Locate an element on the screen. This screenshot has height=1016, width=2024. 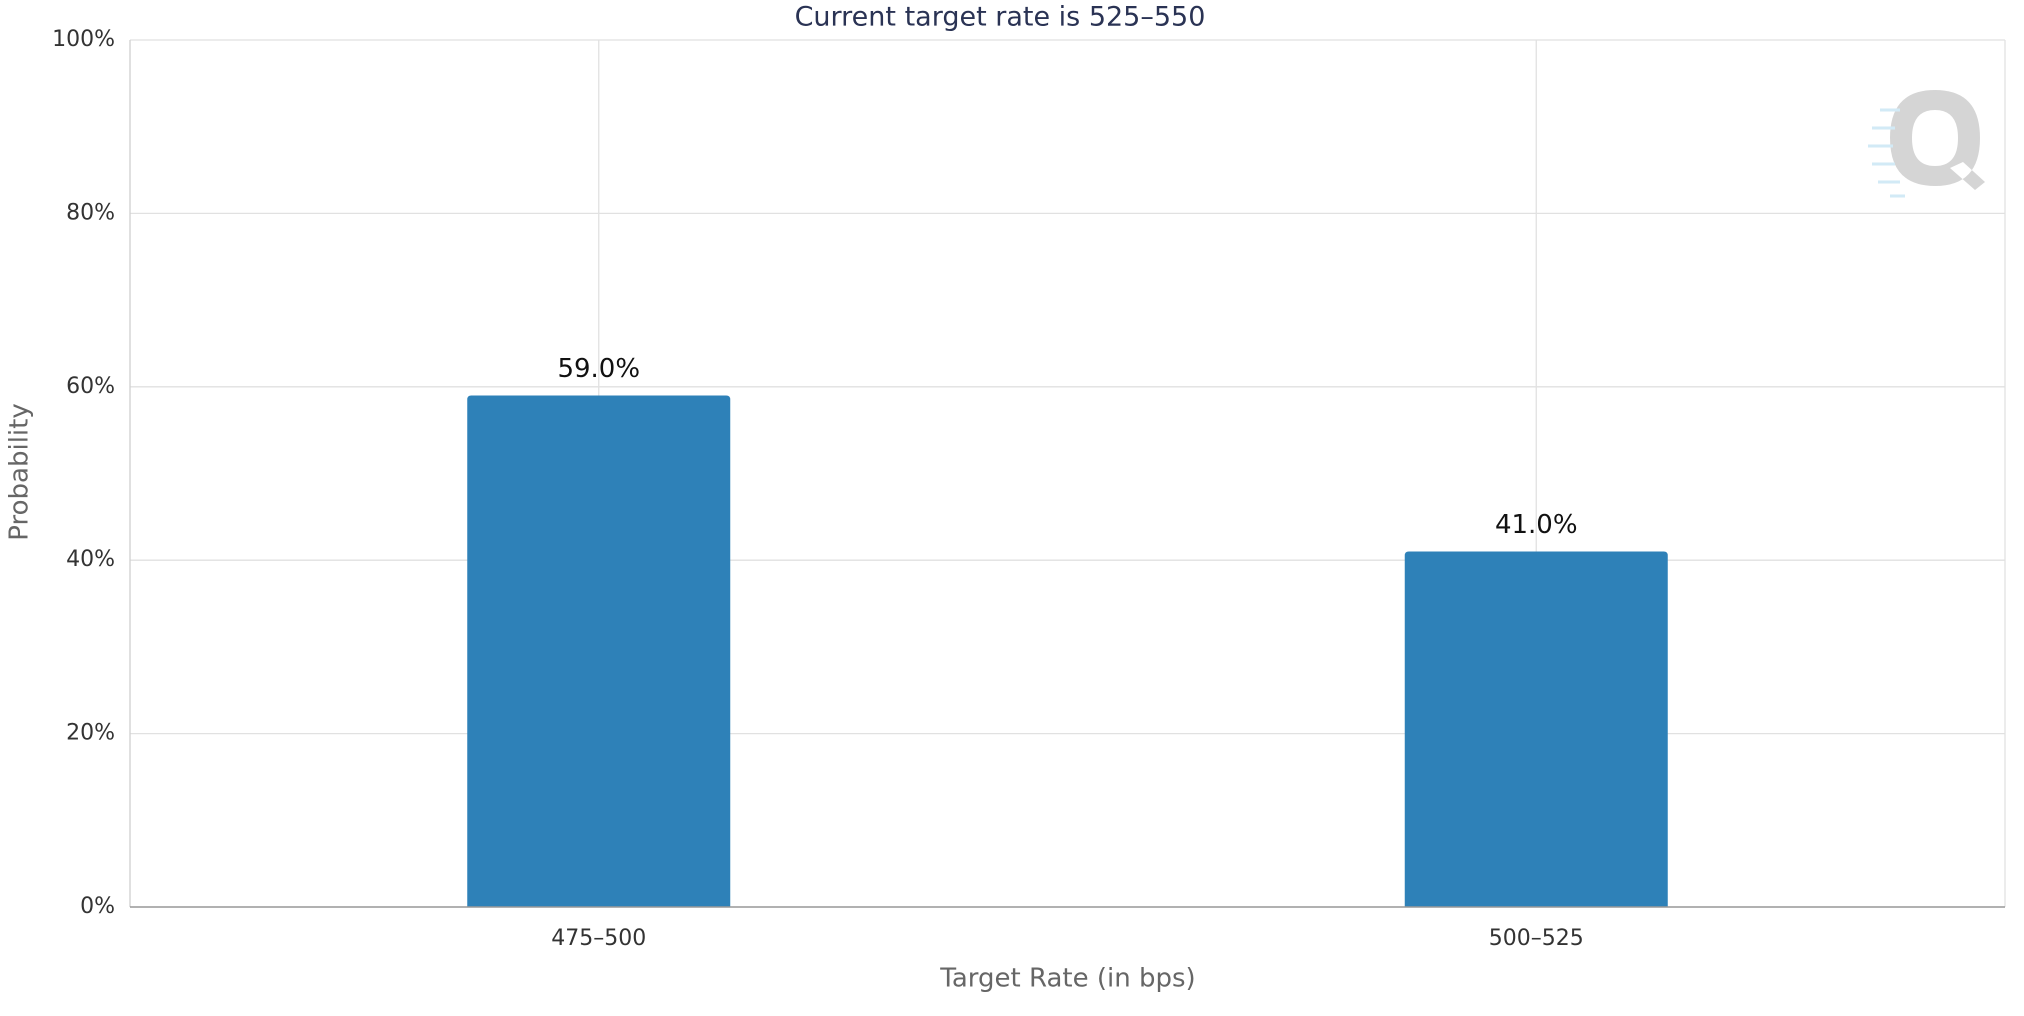
y-axis-label: Probability is located at coordinates (20, 471).